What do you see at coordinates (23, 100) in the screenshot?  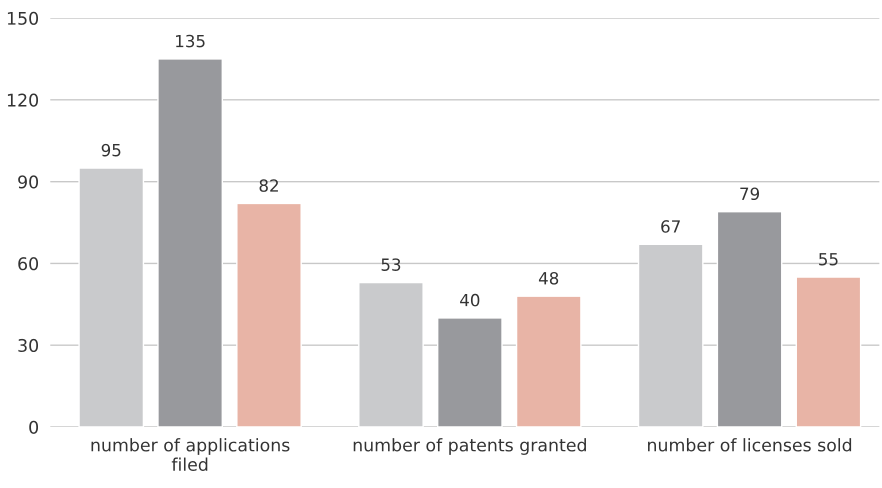 I see `y-tick-label: 120` at bounding box center [23, 100].